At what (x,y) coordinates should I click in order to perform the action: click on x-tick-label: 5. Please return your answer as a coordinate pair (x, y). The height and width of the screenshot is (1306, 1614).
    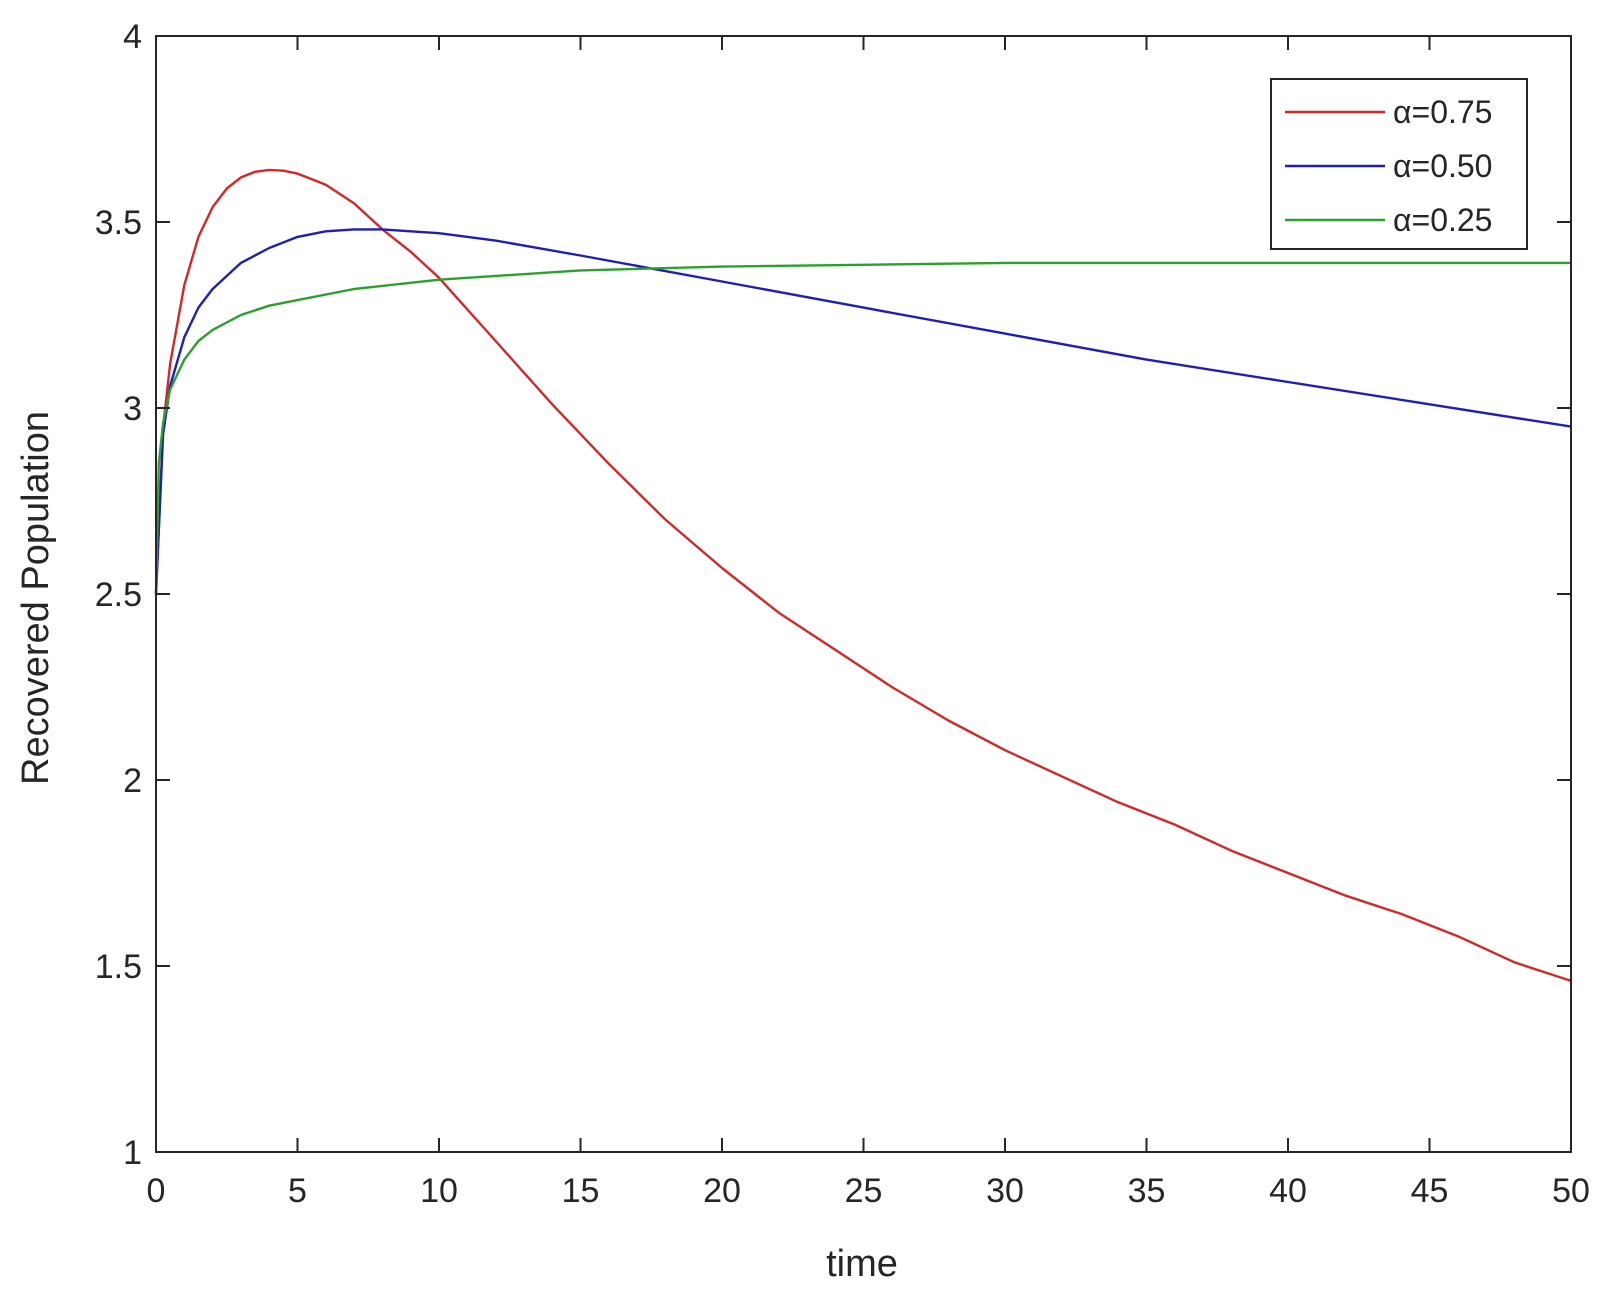
    Looking at the image, I should click on (297, 1191).